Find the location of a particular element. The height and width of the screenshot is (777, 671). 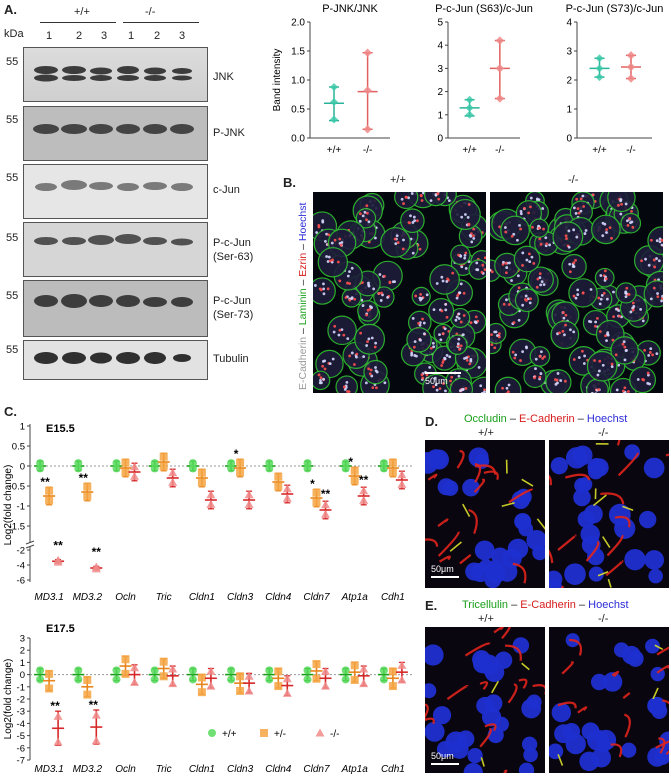

lane-number: 3 is located at coordinates (182, 36).